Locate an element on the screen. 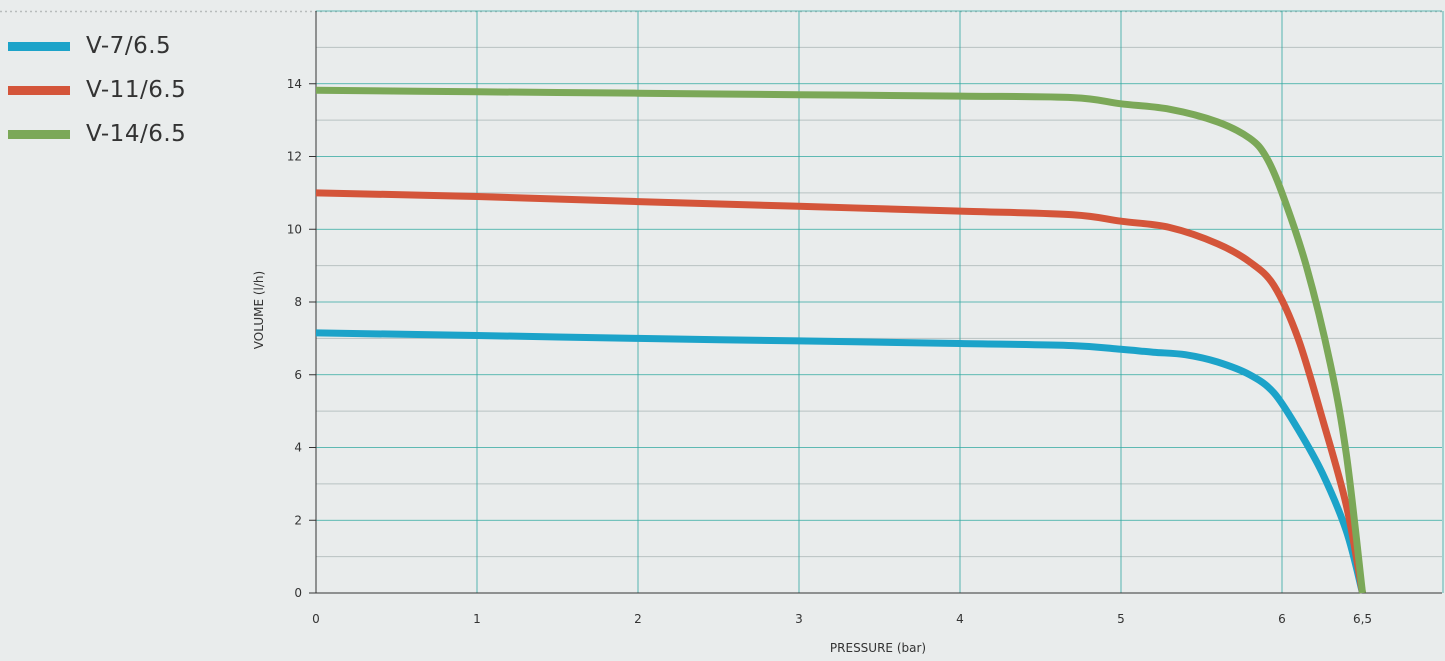  y-tick-label: 0 is located at coordinates (298, 593).